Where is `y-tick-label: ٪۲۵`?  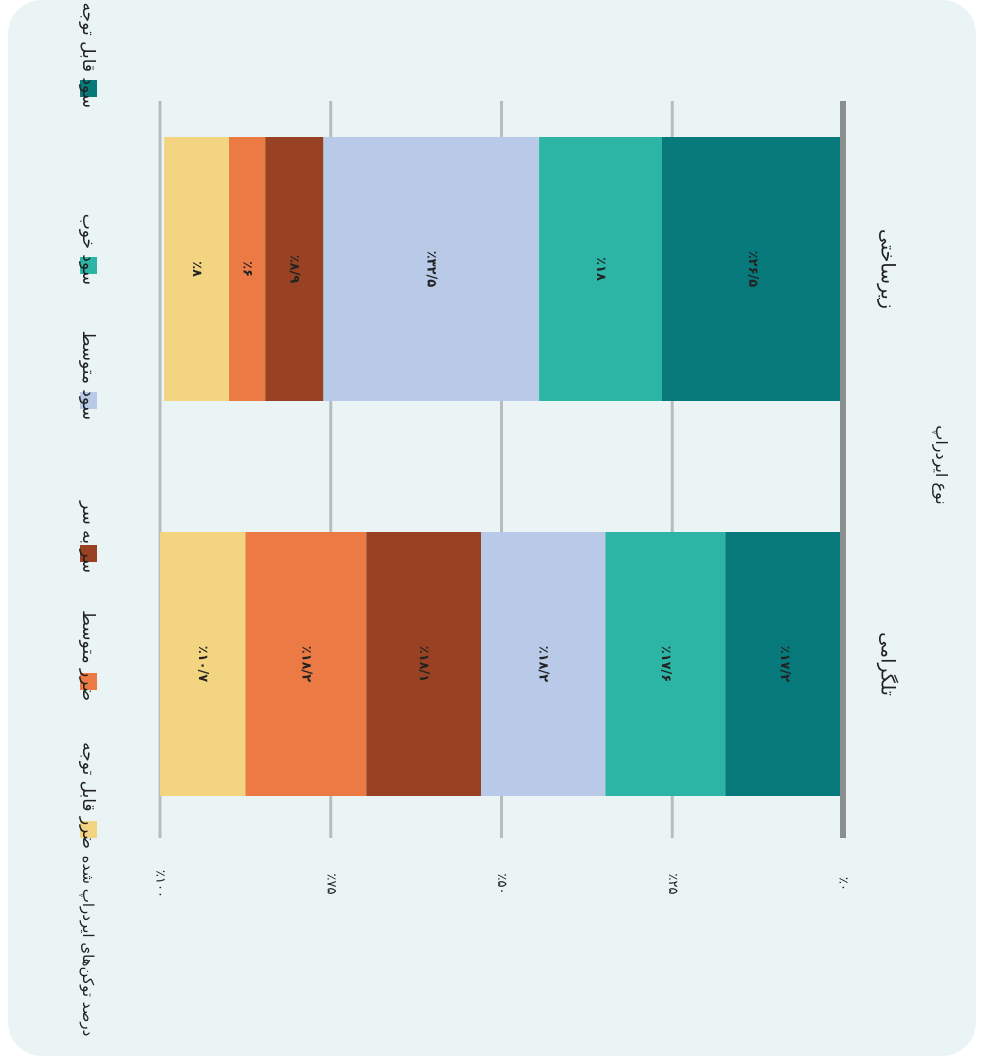 y-tick-label: ٪۲۵ is located at coordinates (672, 884).